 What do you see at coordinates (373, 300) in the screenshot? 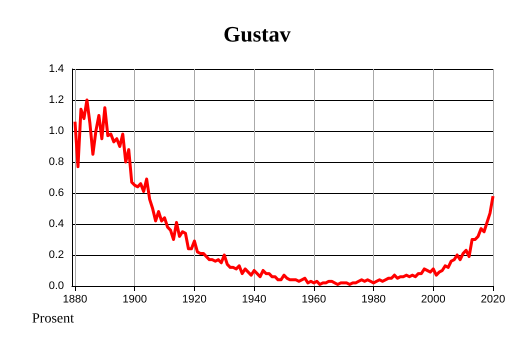
I see `x-tick-label: 1980` at bounding box center [373, 300].